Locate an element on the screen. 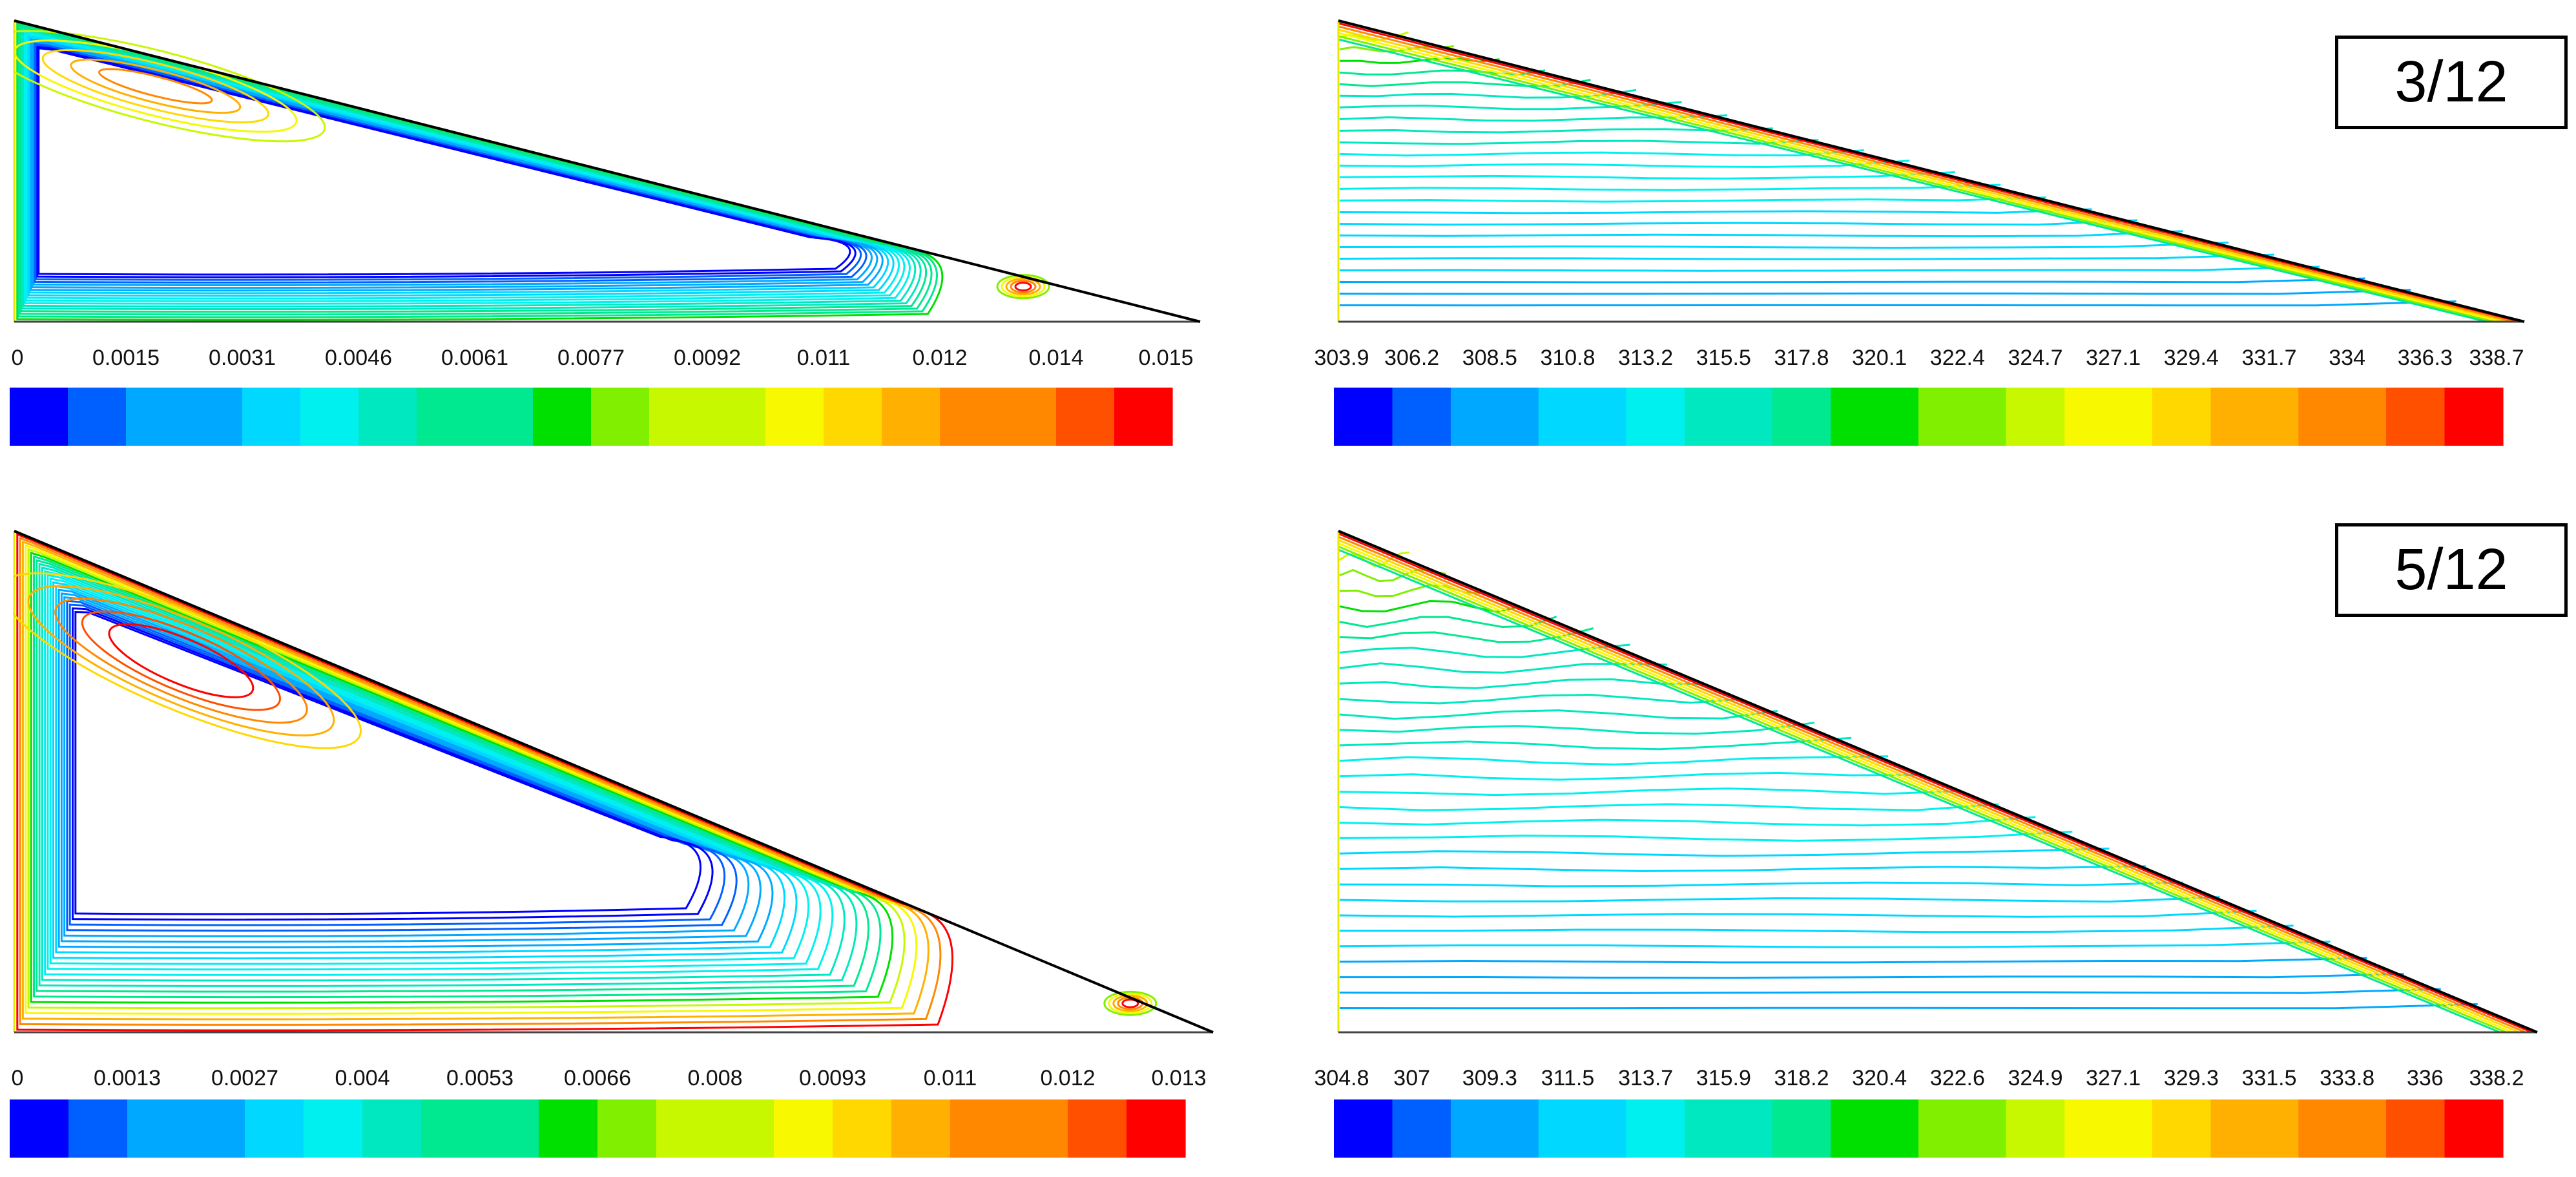 This screenshot has width=2576, height=1177. stream-contours is located at coordinates (531, 171).